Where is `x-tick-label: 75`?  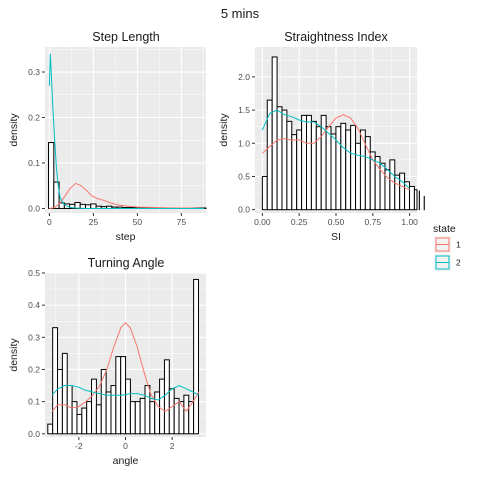
x-tick-label: 75 is located at coordinates (182, 222).